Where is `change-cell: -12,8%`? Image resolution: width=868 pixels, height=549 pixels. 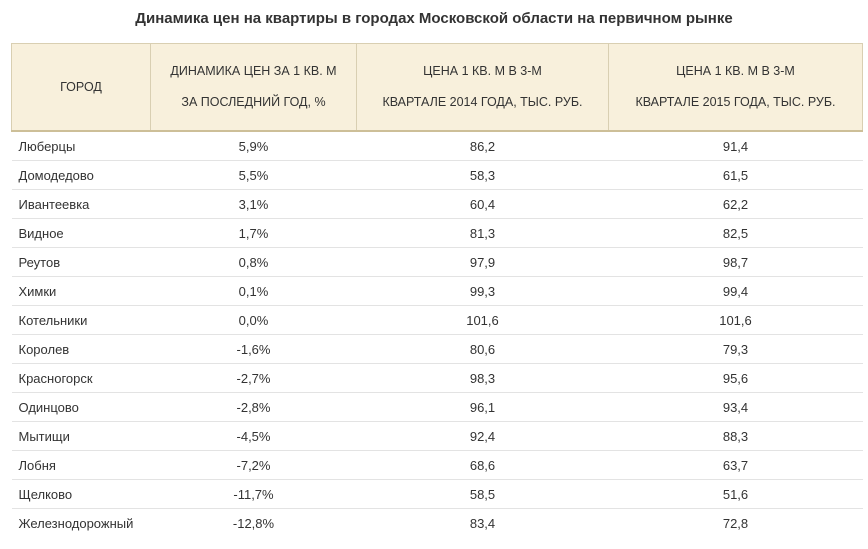 change-cell: -12,8% is located at coordinates (253, 523).